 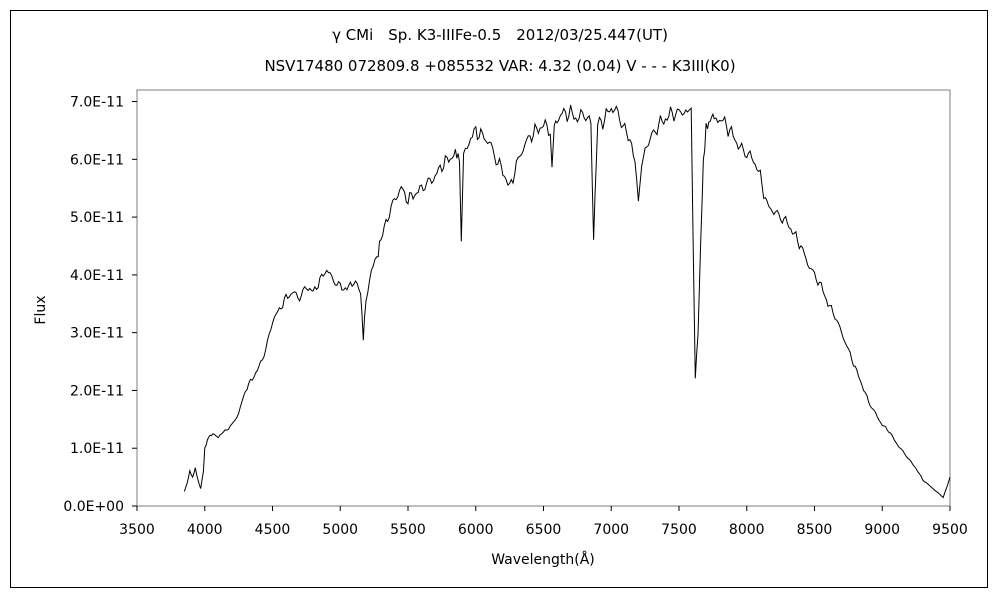 I want to click on x-tick-label: 7000, so click(x=611, y=530).